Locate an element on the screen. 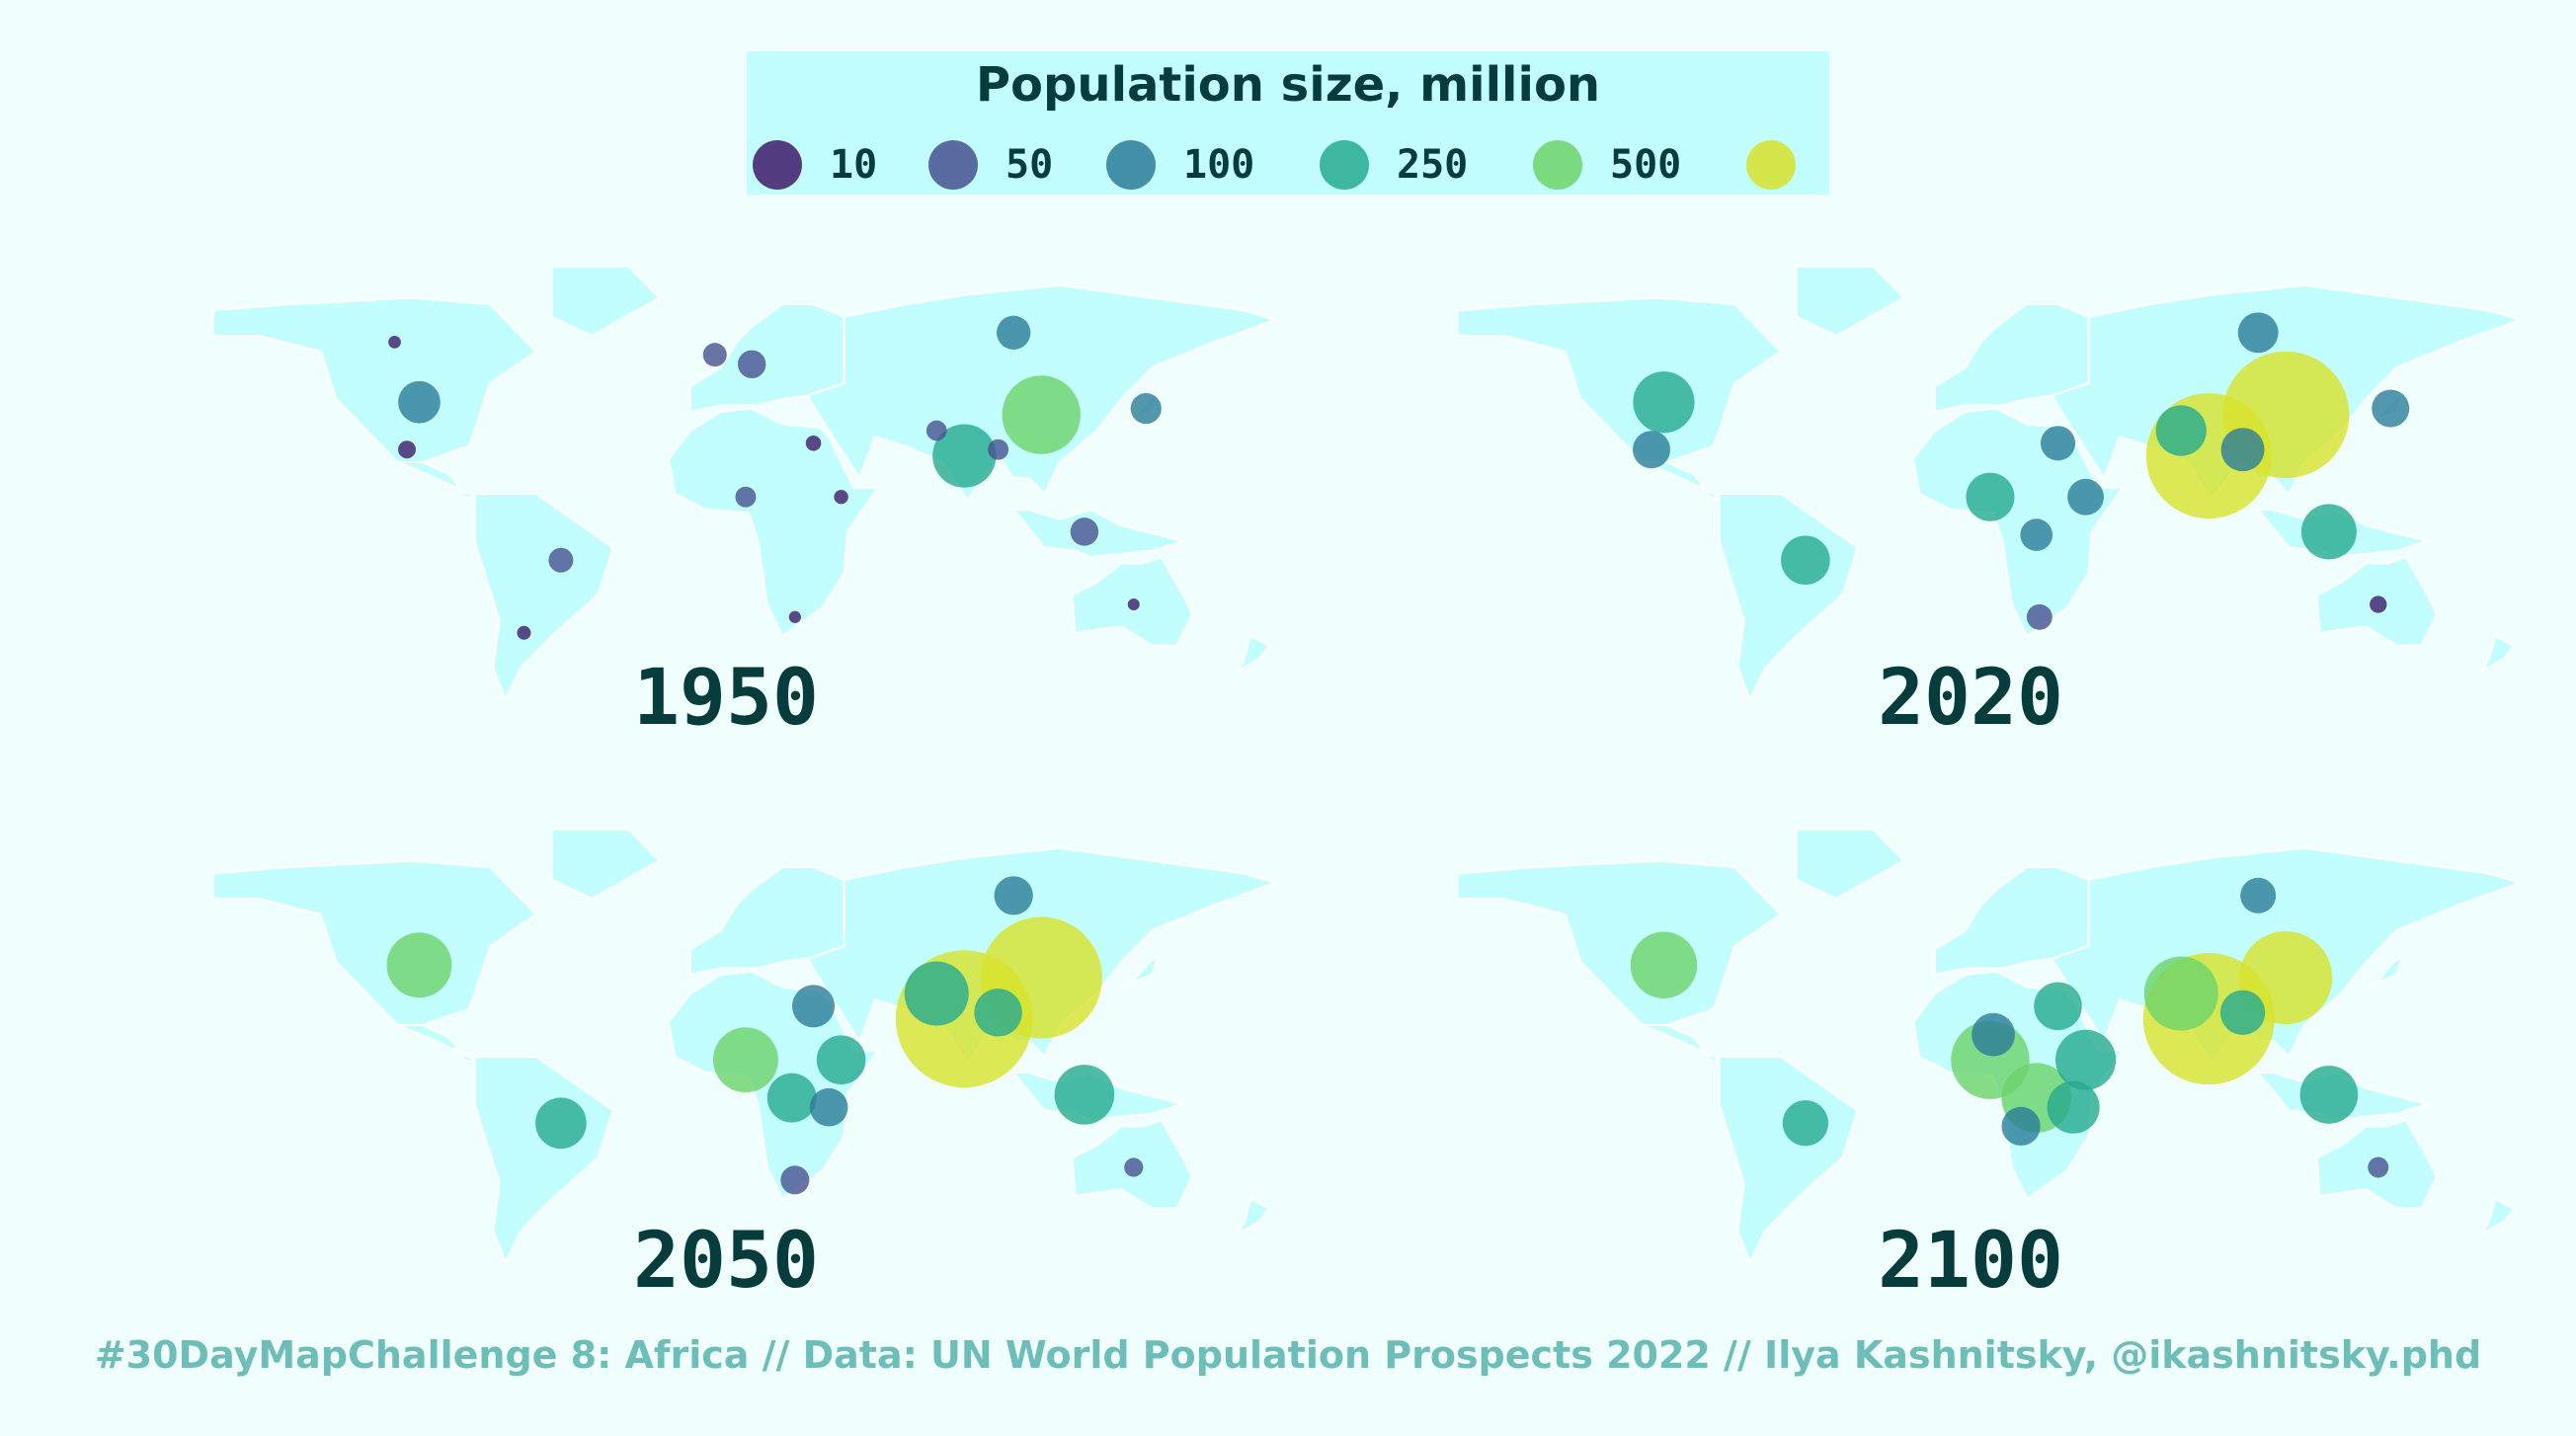  bubble-niger is located at coordinates (1993, 1035).